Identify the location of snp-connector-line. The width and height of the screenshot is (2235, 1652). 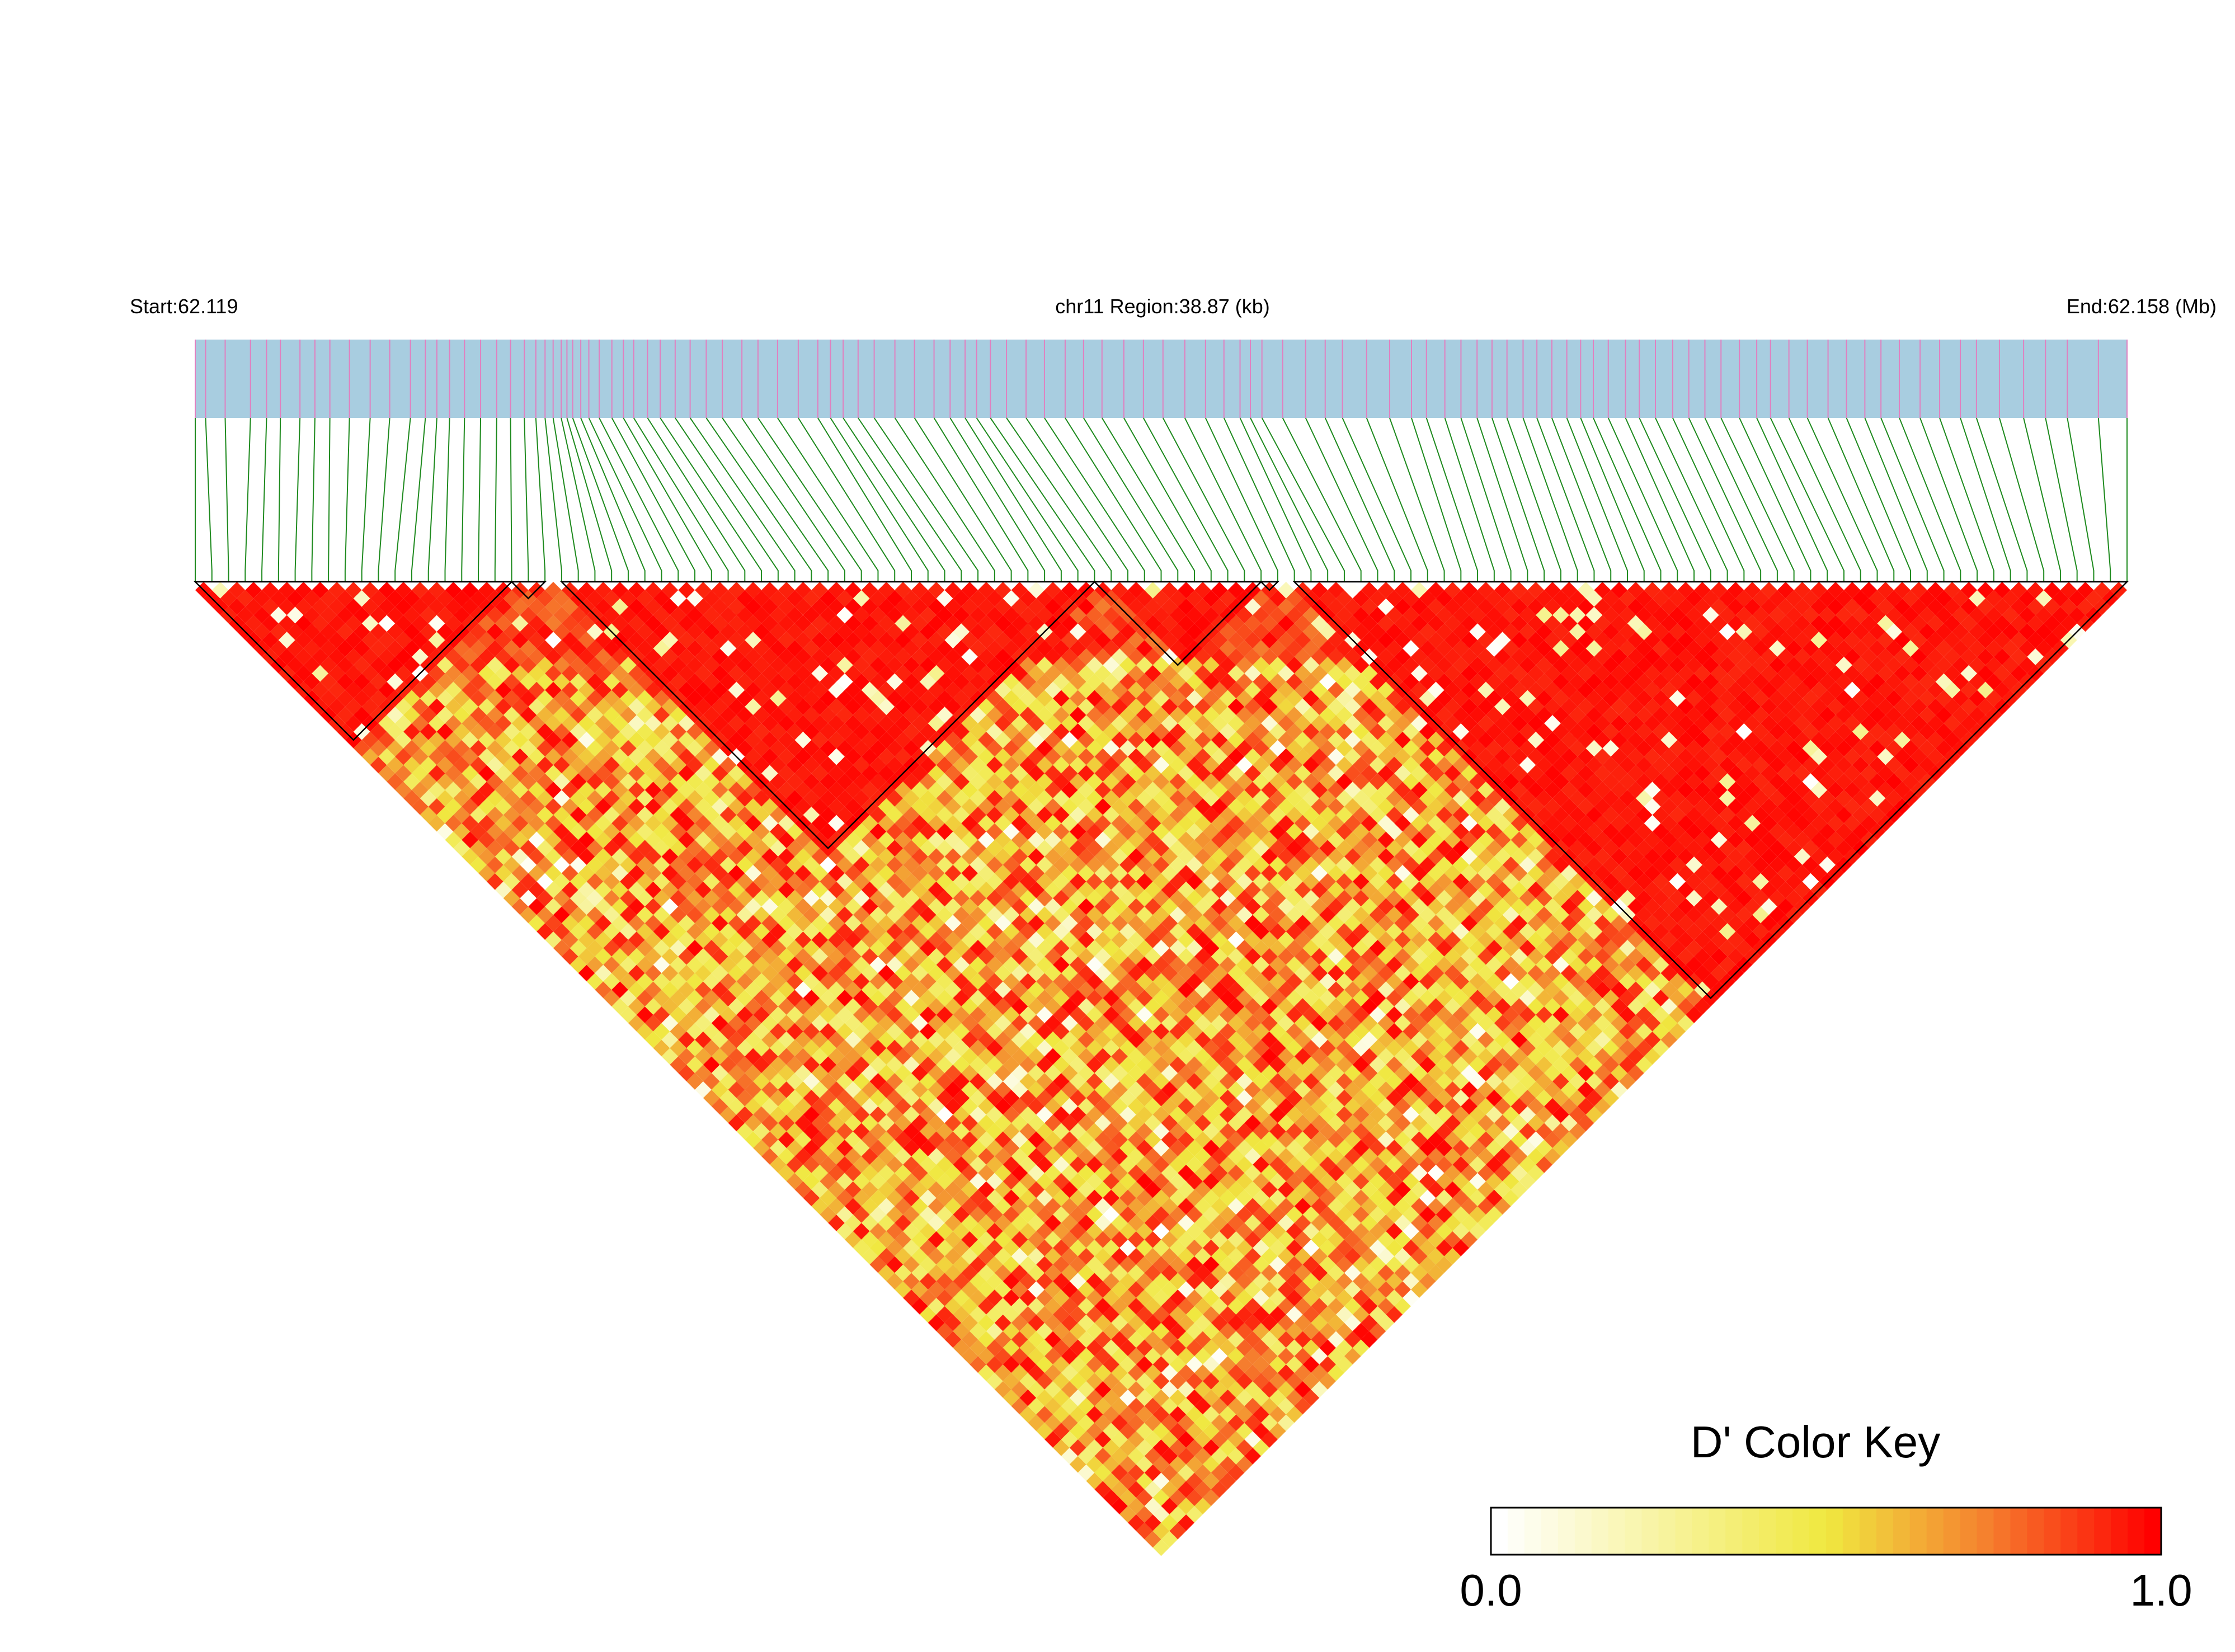
(1807, 500).